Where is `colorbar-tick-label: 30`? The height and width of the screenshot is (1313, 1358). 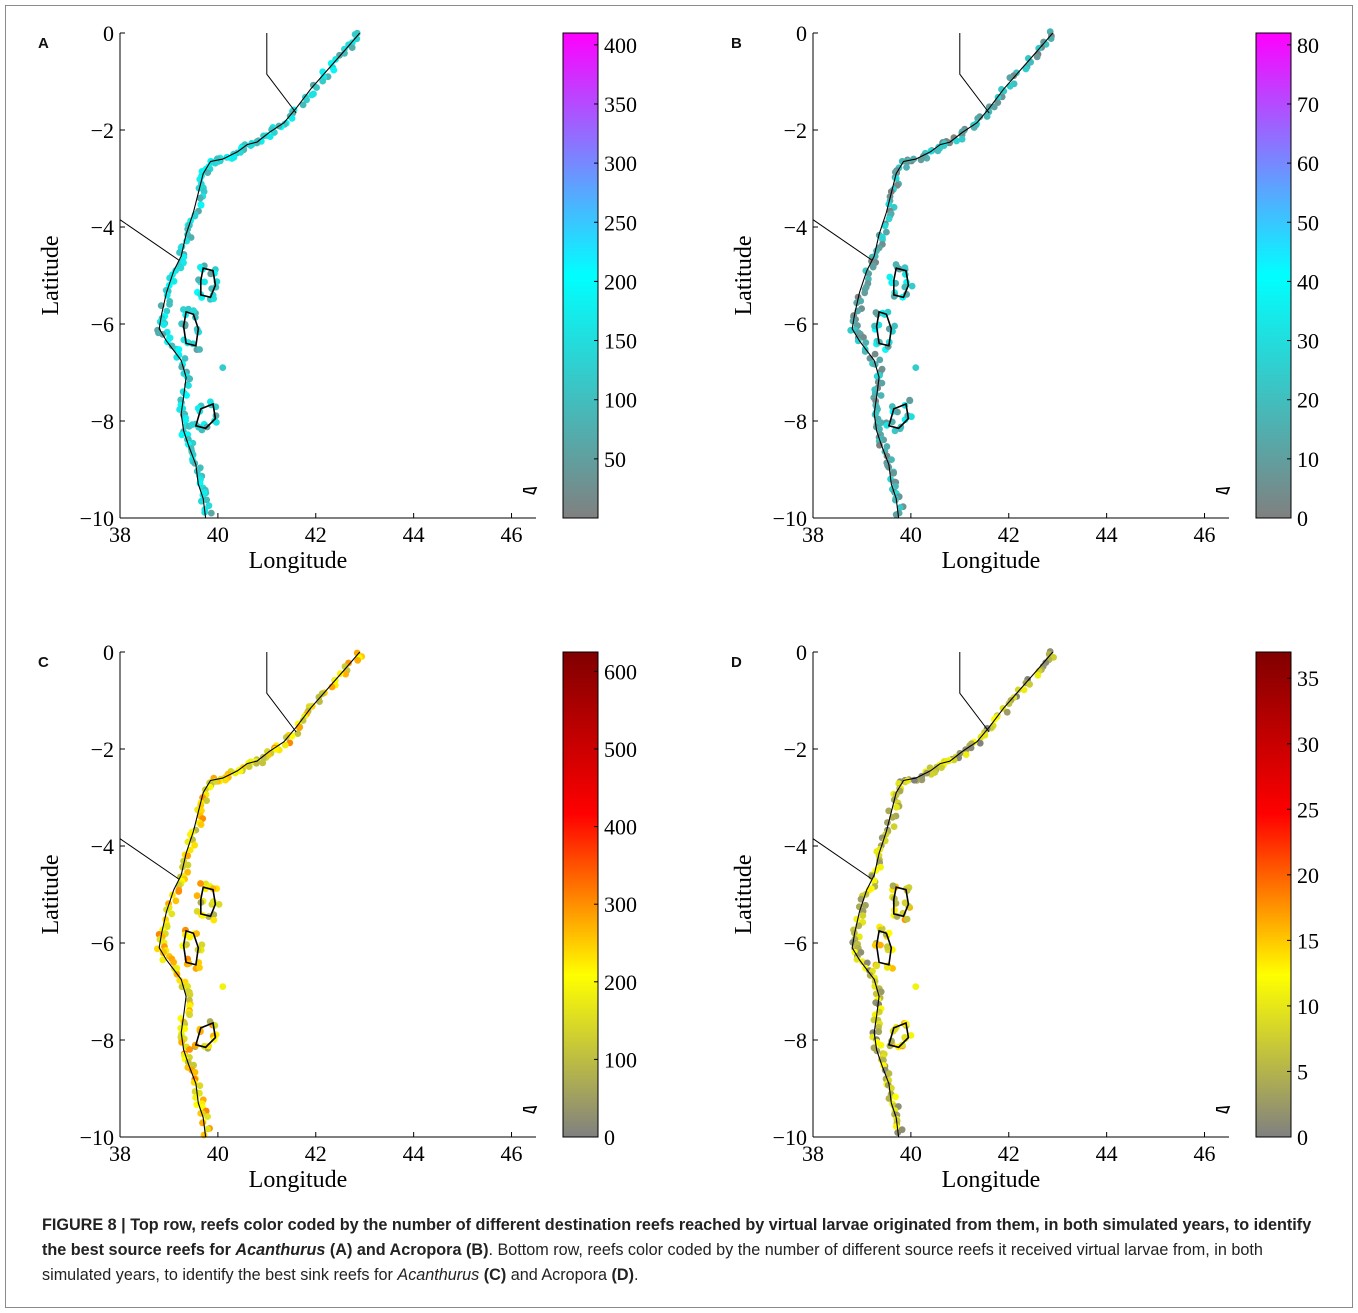 colorbar-tick-label: 30 is located at coordinates (1308, 341).